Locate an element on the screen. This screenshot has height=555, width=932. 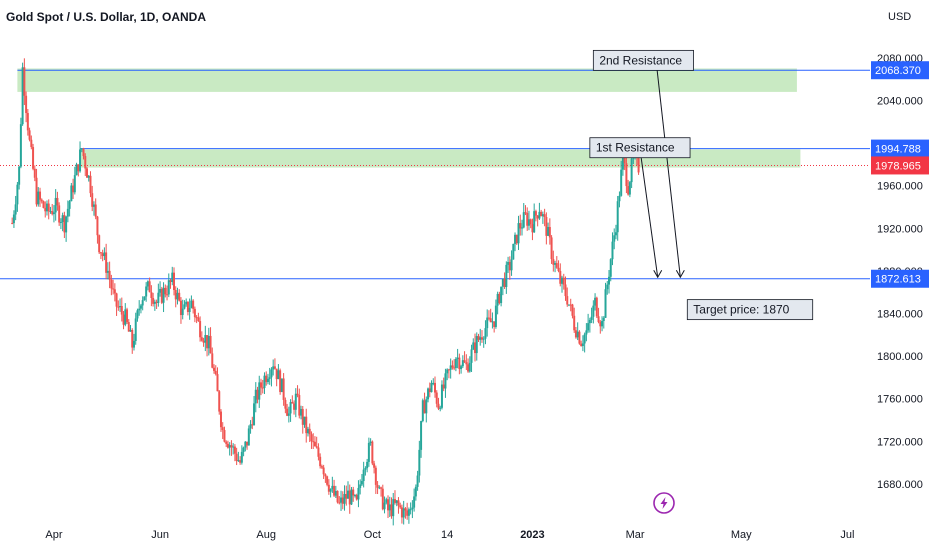
y-tick-label: 1920.000 is located at coordinates (900, 229).